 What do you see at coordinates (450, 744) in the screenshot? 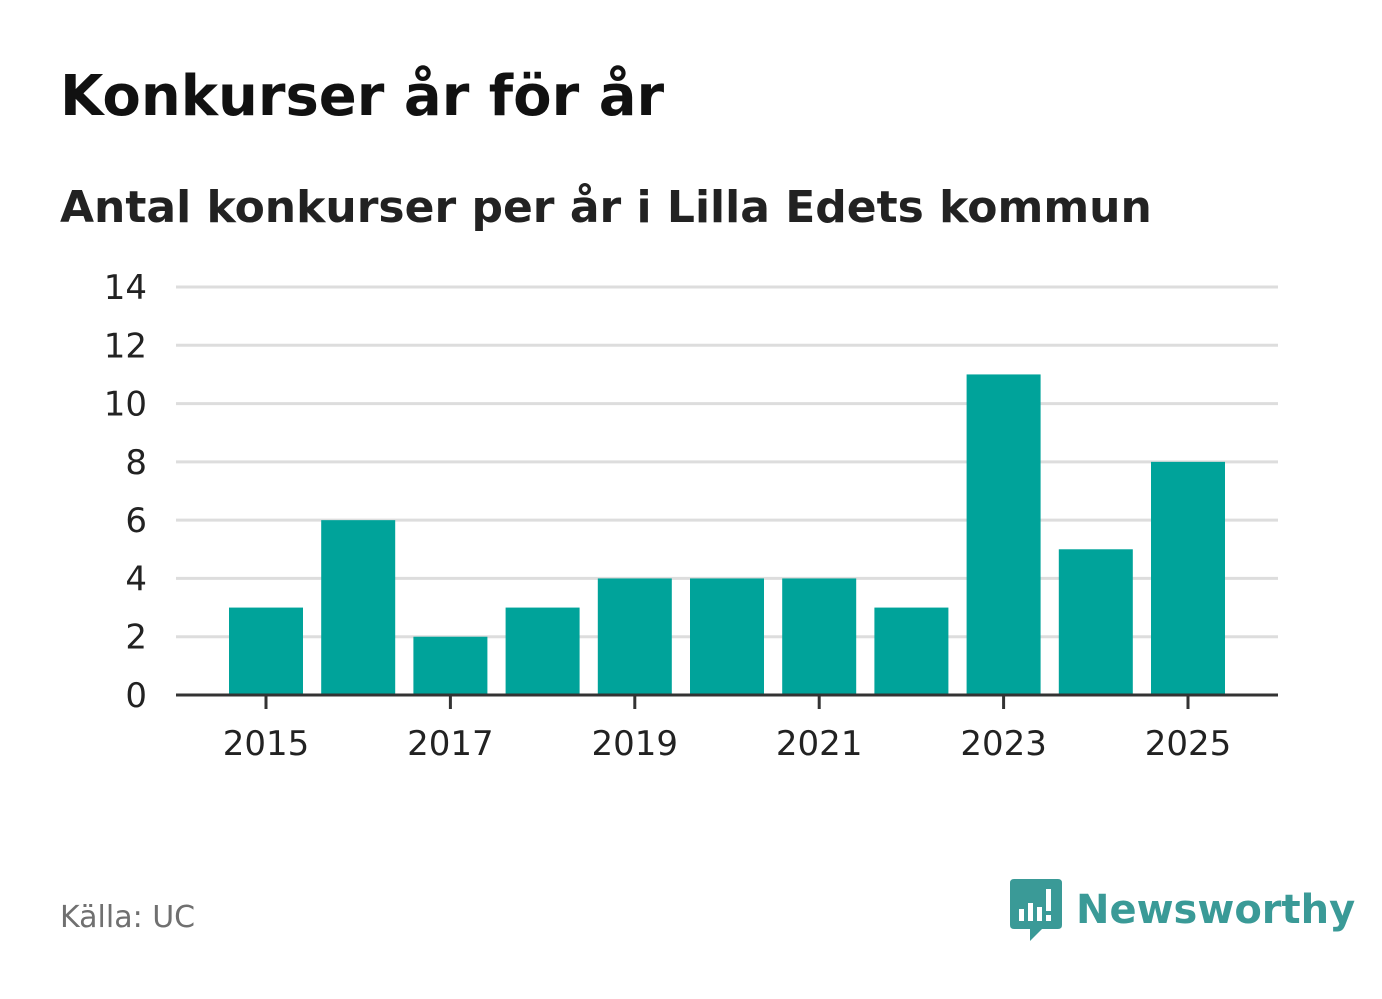
I see `x-tick-label: 2017` at bounding box center [450, 744].